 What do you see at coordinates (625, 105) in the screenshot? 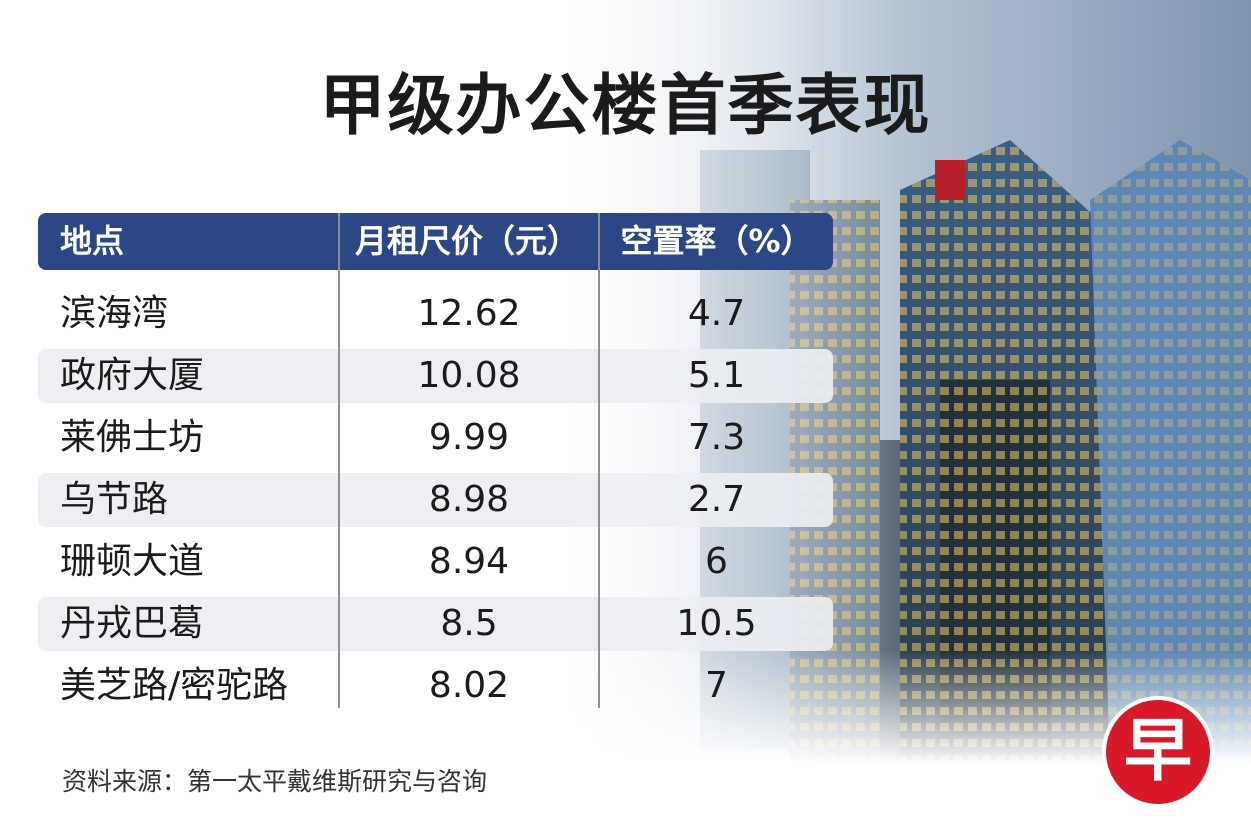
I see `title: 甲级办公楼首季表现` at bounding box center [625, 105].